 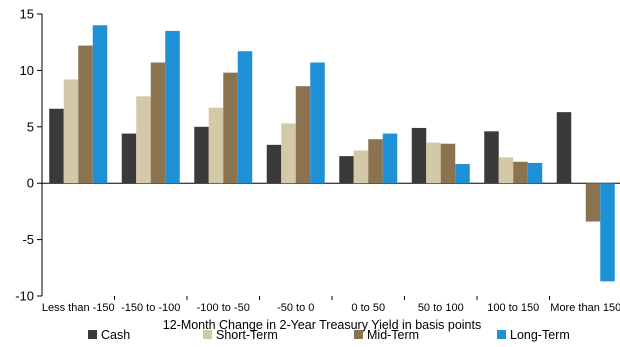 What do you see at coordinates (441, 308) in the screenshot?
I see `x-category-label: 50 to 100` at bounding box center [441, 308].